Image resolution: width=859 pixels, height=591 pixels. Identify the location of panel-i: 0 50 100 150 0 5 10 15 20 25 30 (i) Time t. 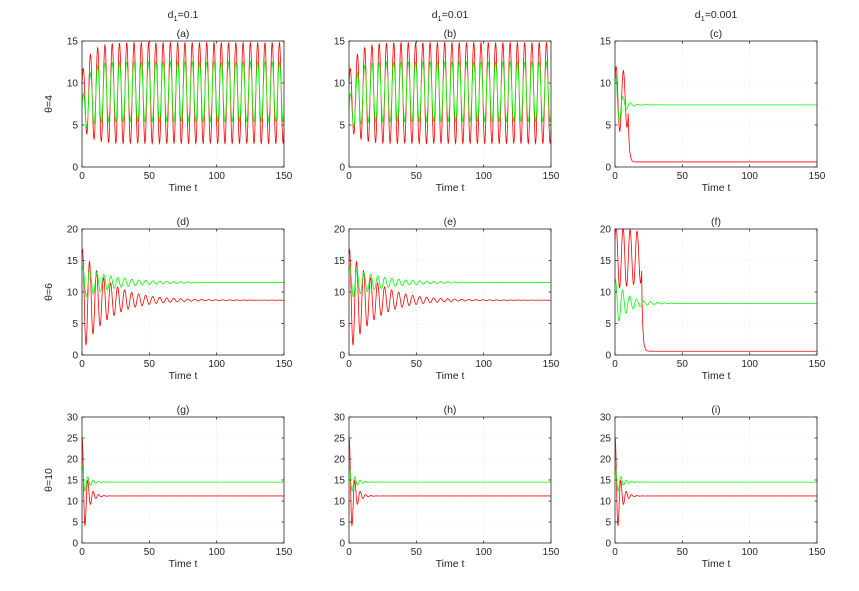
(713, 487).